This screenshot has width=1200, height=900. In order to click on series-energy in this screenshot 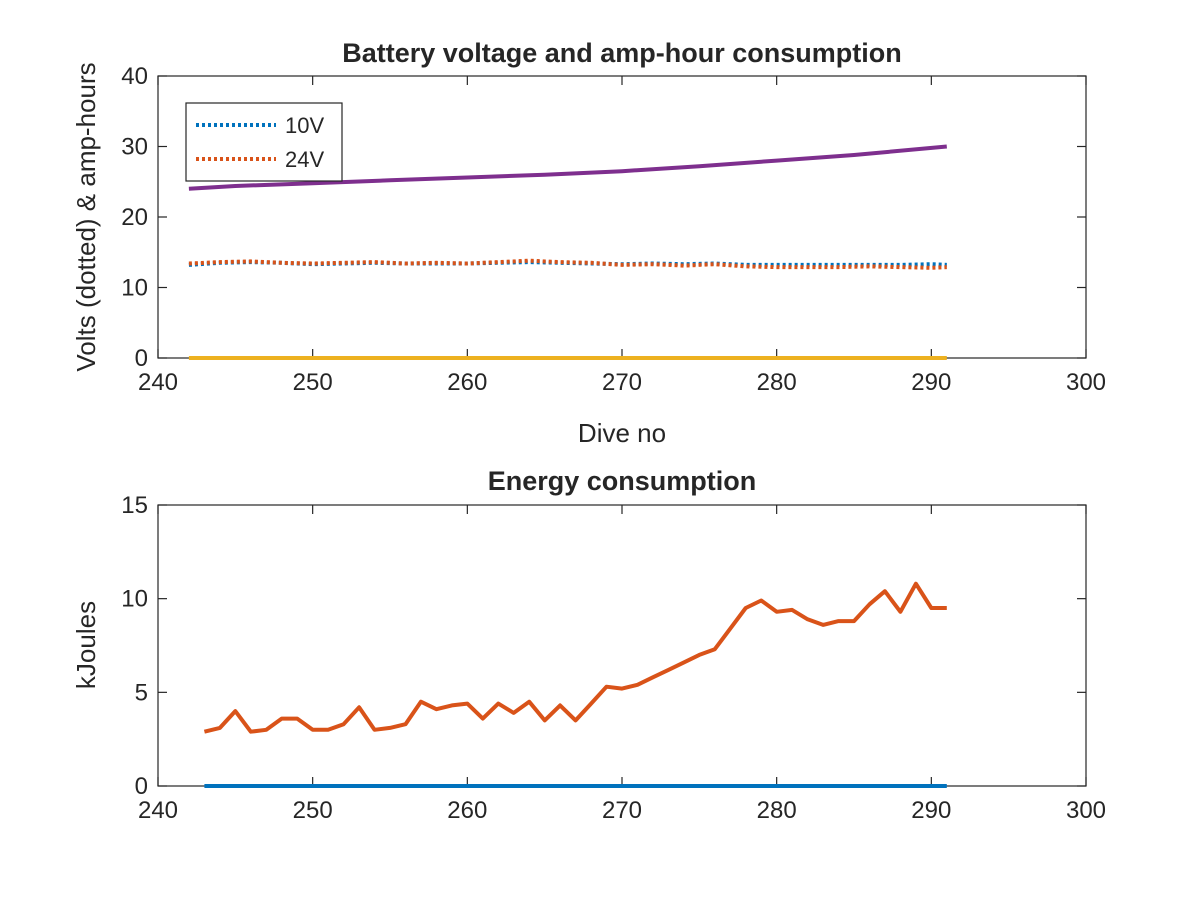, I will do `click(575, 684)`.